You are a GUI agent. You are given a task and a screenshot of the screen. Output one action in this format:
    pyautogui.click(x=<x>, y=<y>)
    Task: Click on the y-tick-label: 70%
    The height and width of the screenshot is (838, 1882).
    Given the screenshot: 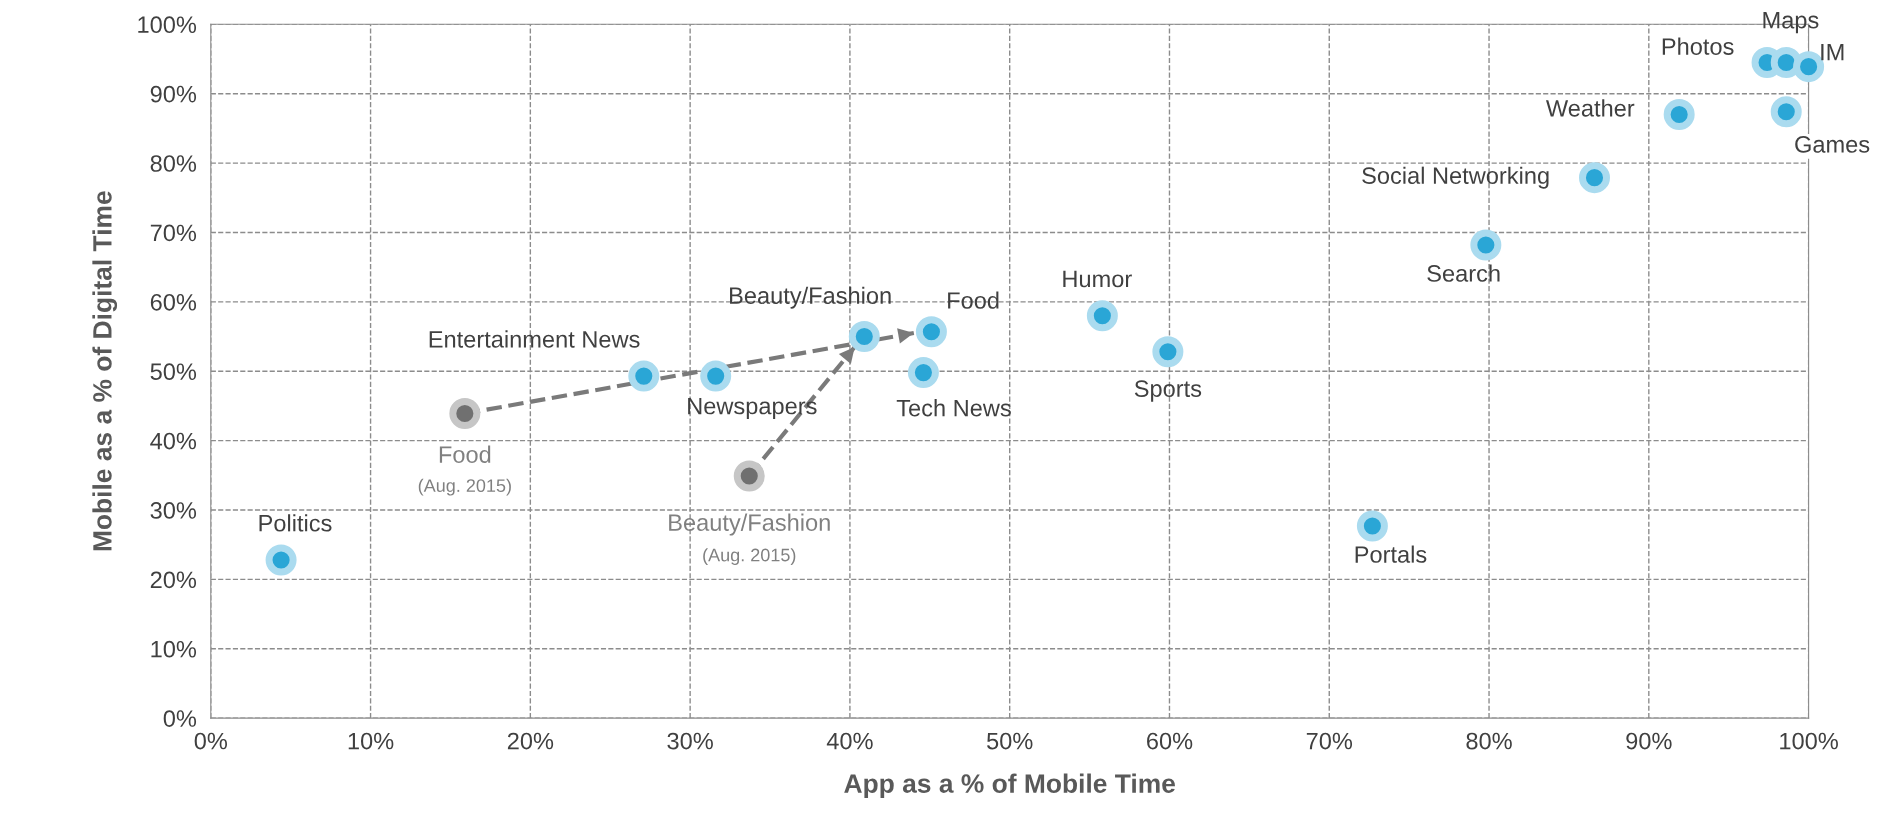 What is the action you would take?
    pyautogui.click(x=173, y=233)
    